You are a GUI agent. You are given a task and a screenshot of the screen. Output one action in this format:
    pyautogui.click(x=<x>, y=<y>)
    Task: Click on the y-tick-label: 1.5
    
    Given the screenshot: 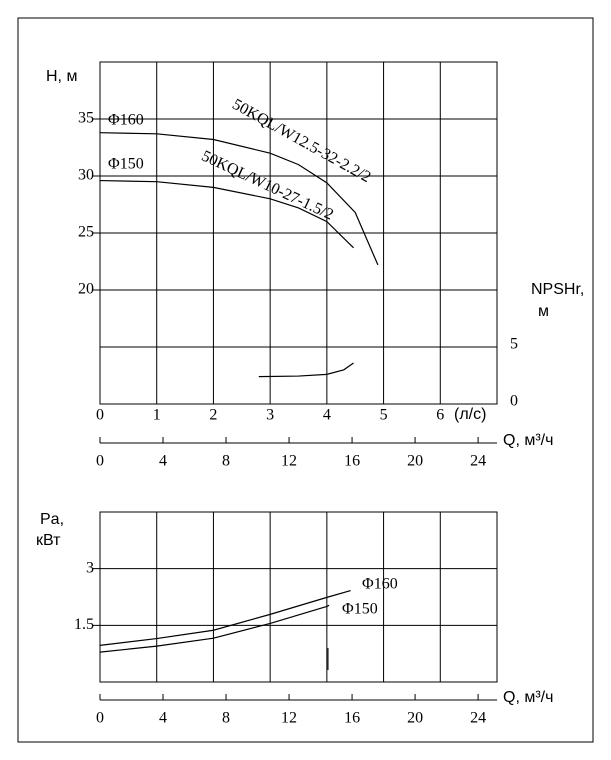 What is the action you would take?
    pyautogui.click(x=84, y=624)
    